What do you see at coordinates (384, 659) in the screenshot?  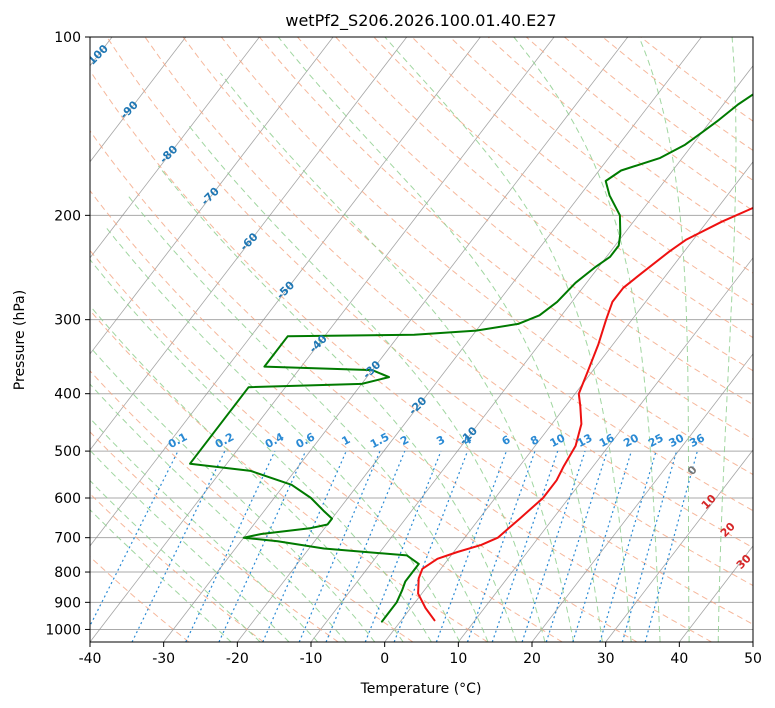 I see `x-tick-label: 0` at bounding box center [384, 659].